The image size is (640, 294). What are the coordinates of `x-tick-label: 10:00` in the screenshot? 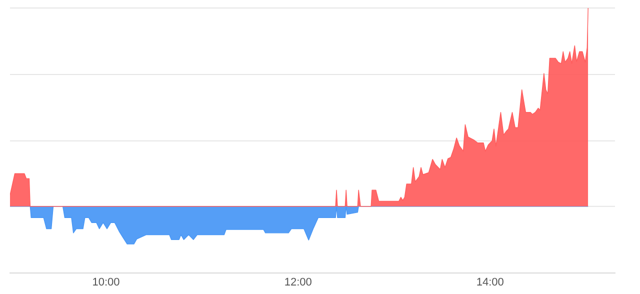 It's located at (106, 282).